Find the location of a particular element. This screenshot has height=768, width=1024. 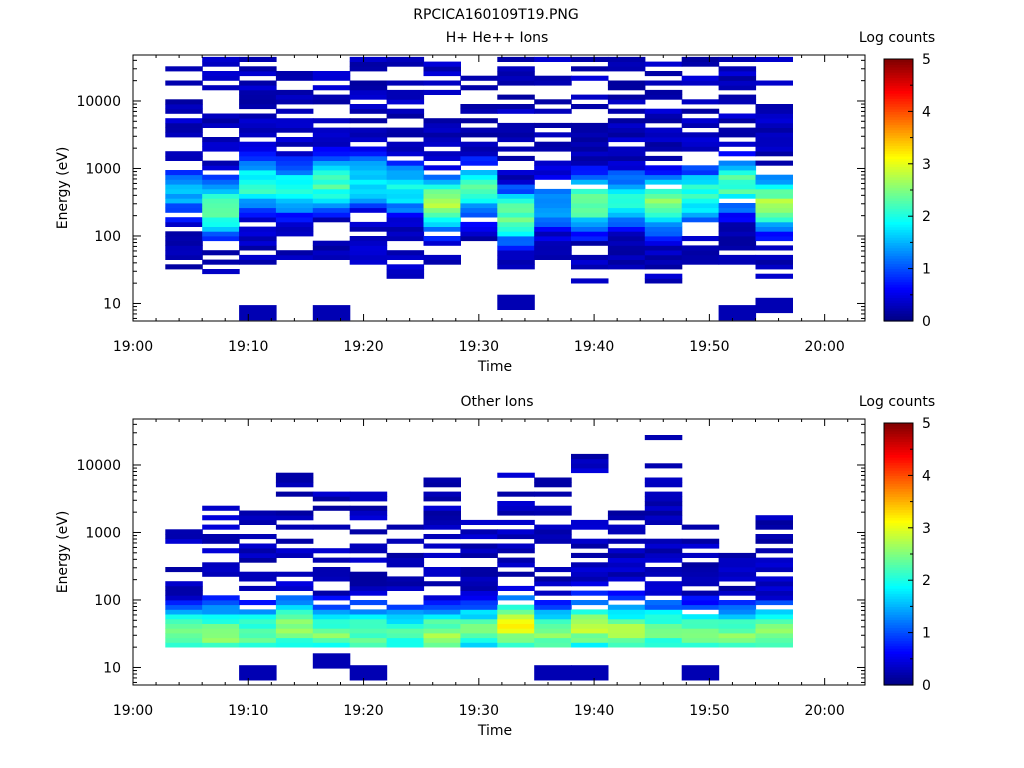

y-axis-label: Energy (eV) is located at coordinates (63, 188).